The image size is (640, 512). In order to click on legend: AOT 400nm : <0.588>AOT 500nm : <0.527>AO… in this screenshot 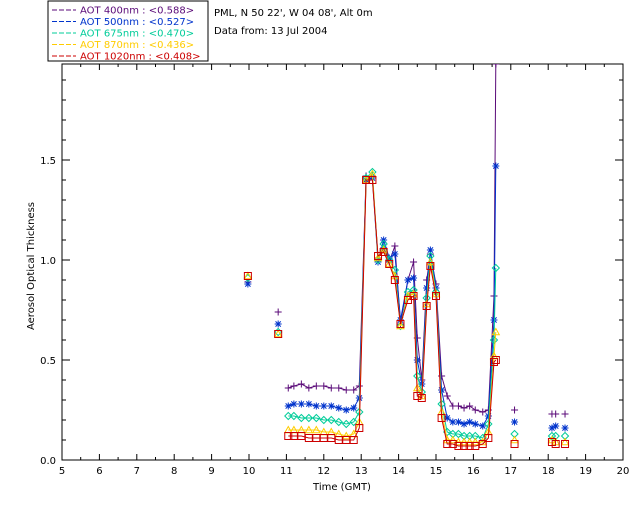, I will do `click(128, 31)`.